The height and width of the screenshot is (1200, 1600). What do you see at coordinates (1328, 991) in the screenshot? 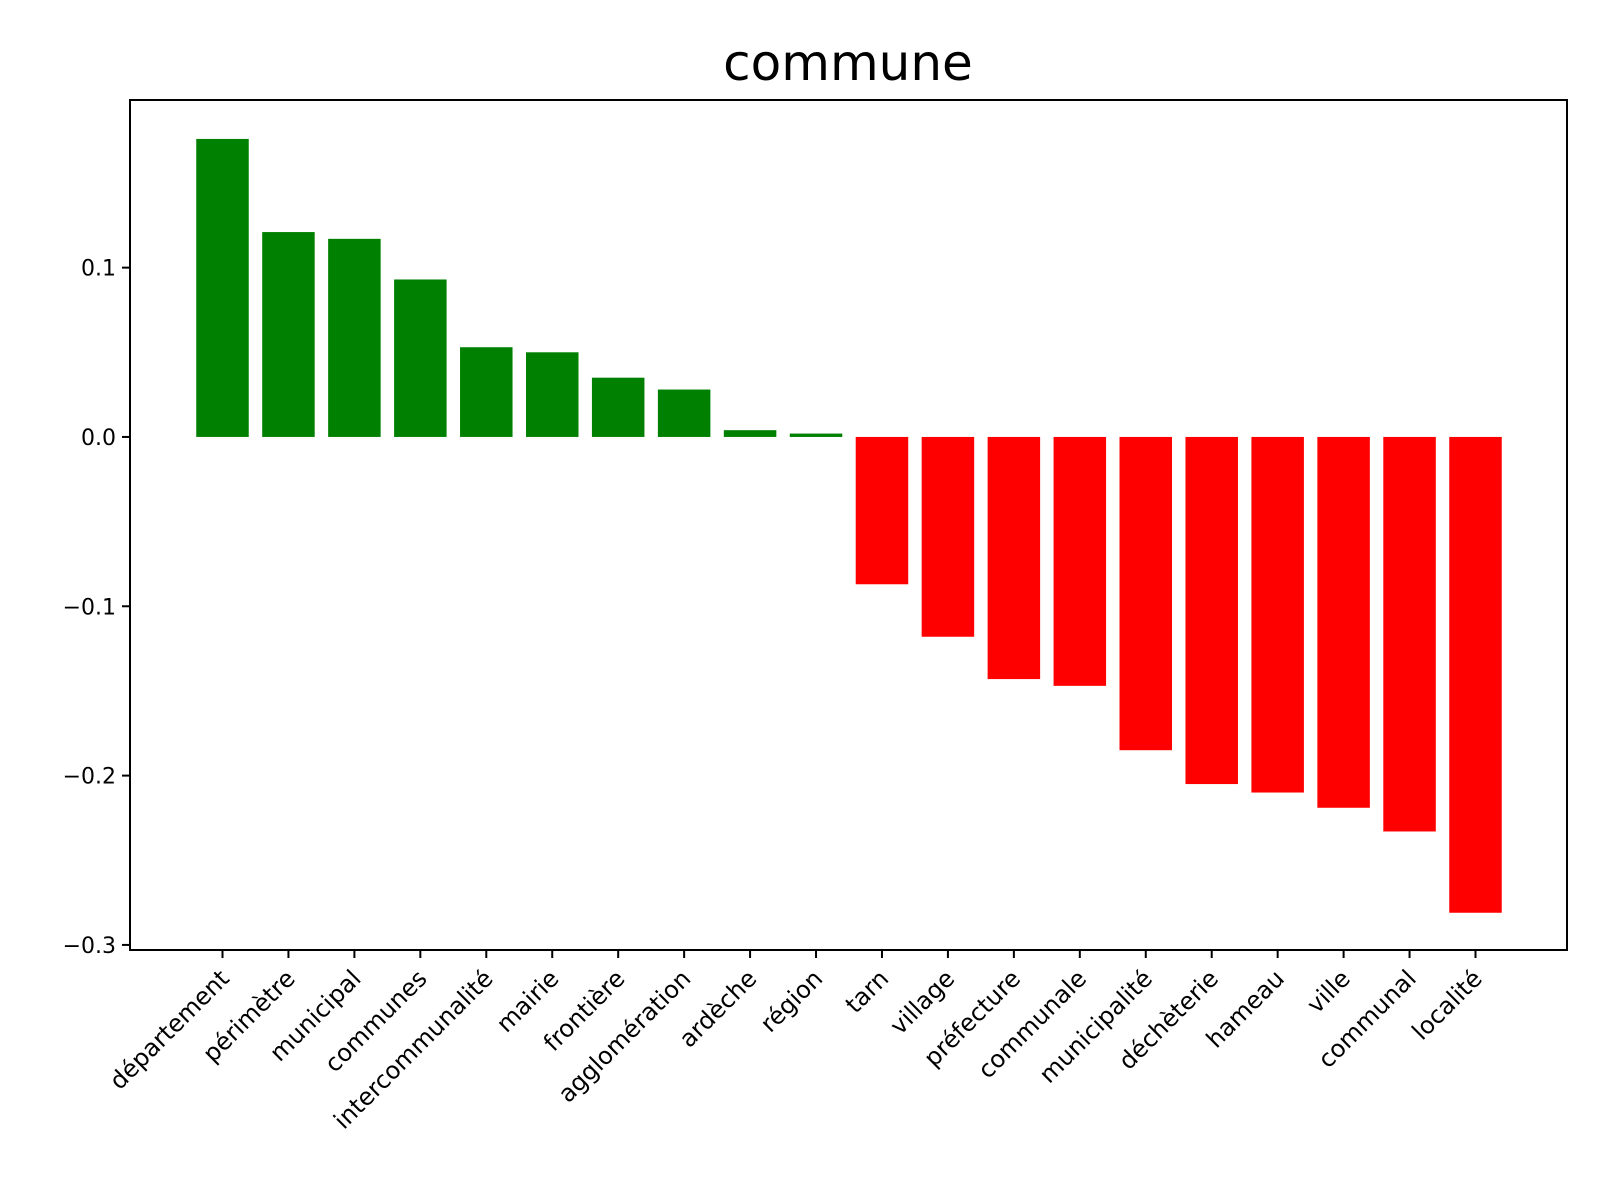
I see `x-tick-label: ville` at bounding box center [1328, 991].